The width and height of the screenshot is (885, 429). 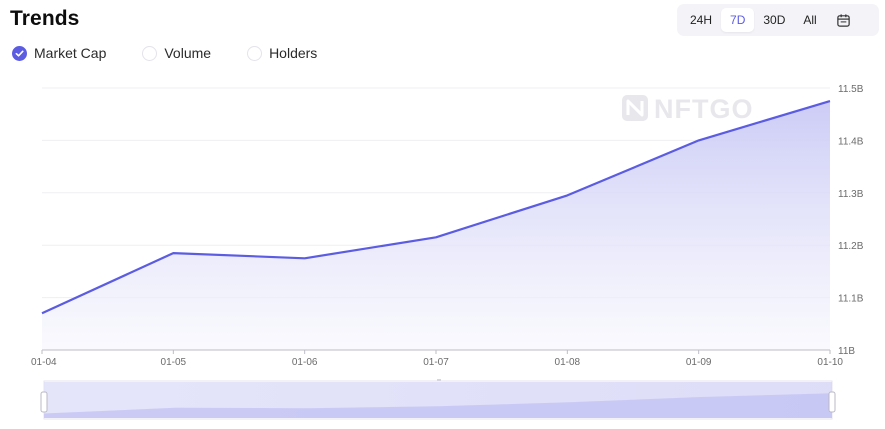 I want to click on checked-icon, so click(x=19, y=53).